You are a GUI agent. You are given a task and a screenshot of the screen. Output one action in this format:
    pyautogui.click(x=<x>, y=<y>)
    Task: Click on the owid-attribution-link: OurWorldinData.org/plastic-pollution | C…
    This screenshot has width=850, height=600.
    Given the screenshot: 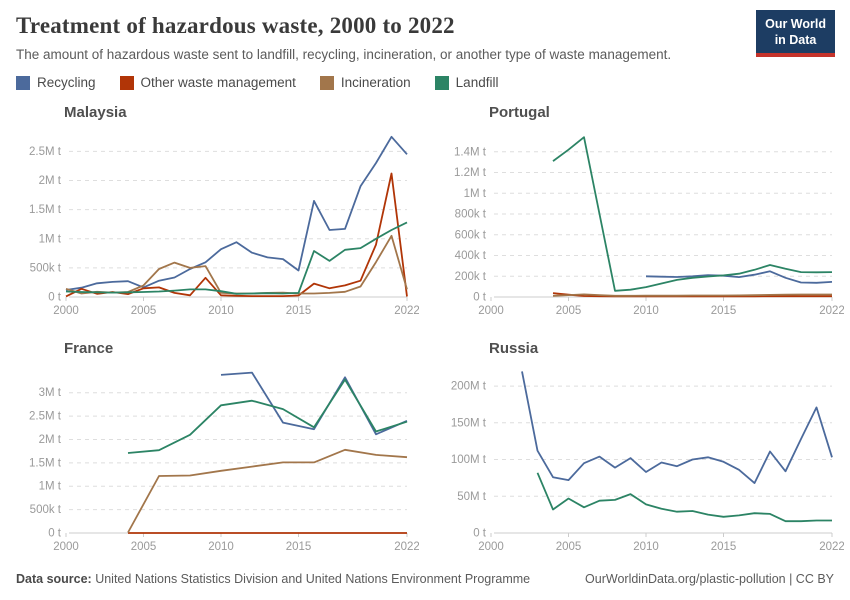 What is the action you would take?
    pyautogui.click(x=709, y=579)
    